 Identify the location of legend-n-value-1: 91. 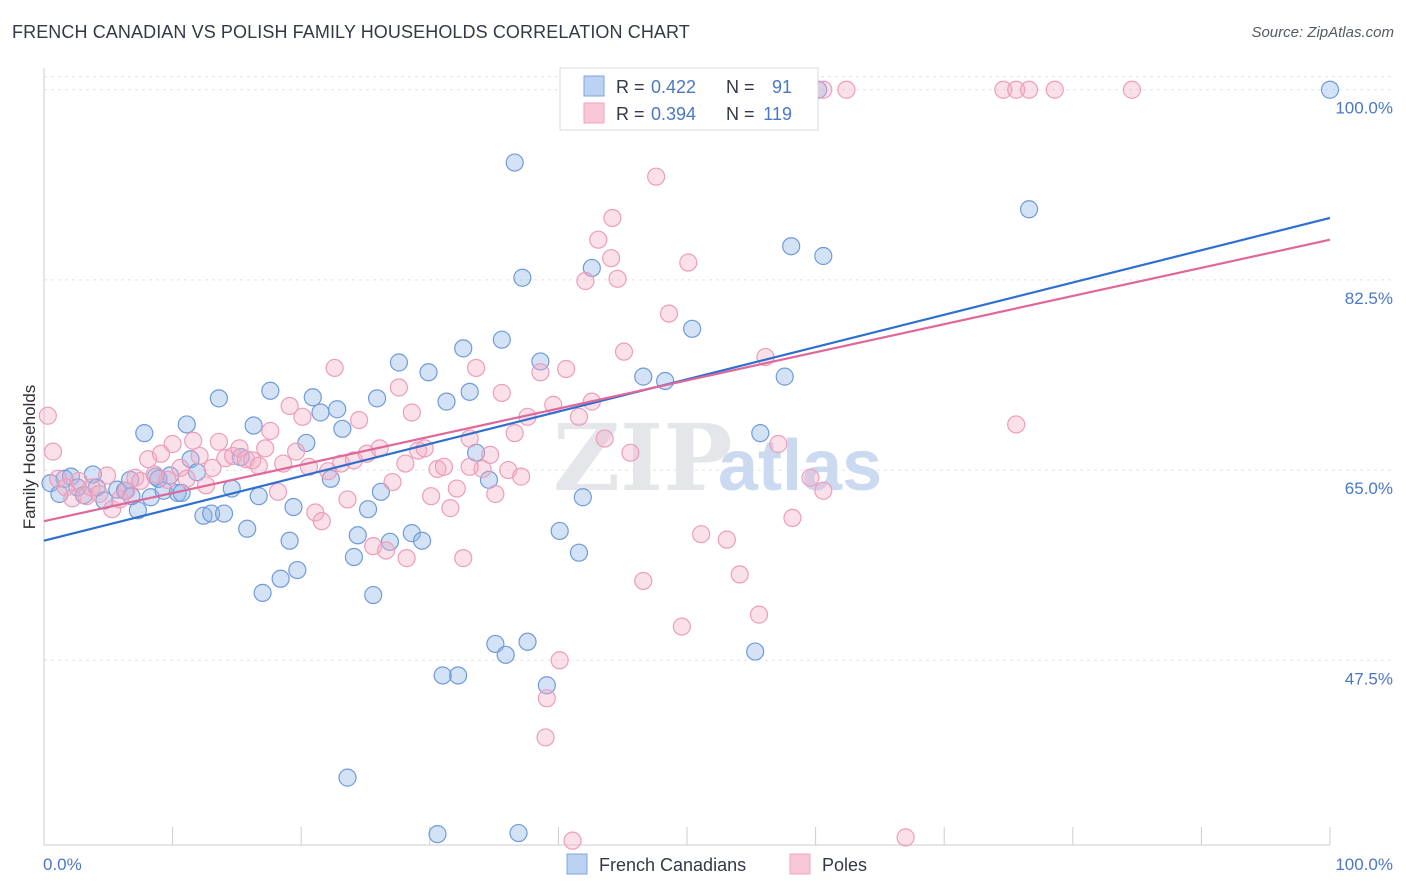
(782, 87).